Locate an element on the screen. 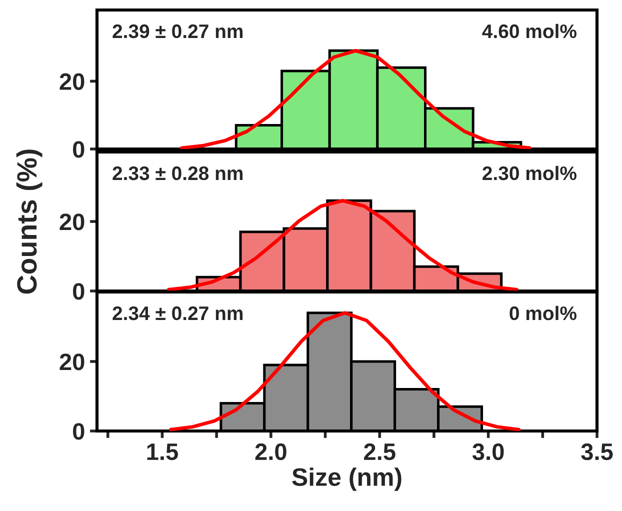 The height and width of the screenshot is (511, 622). x-tick-label: 3.5 is located at coordinates (597, 451).